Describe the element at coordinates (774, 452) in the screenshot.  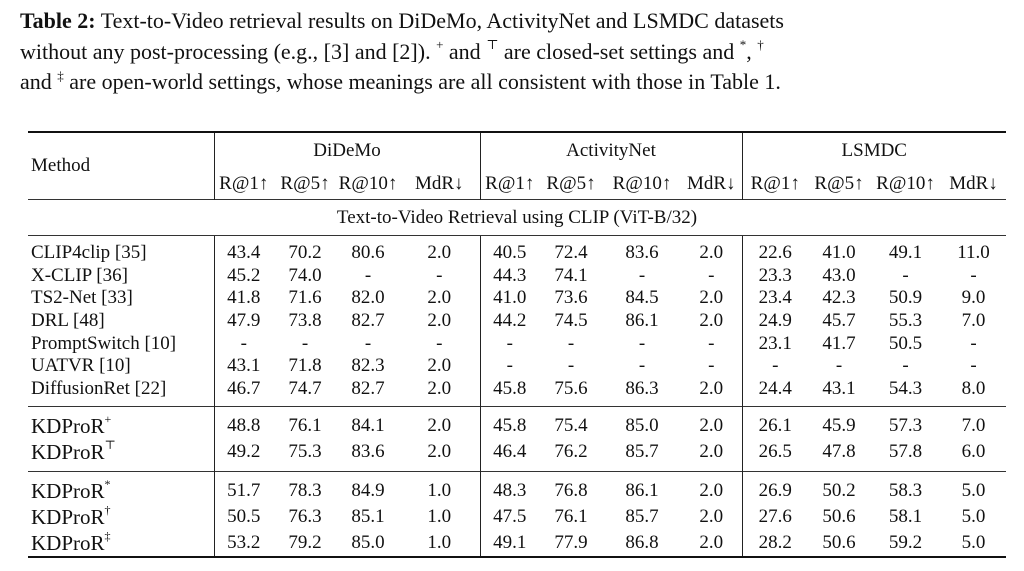
I see `value-cell: 26.5` at that location.